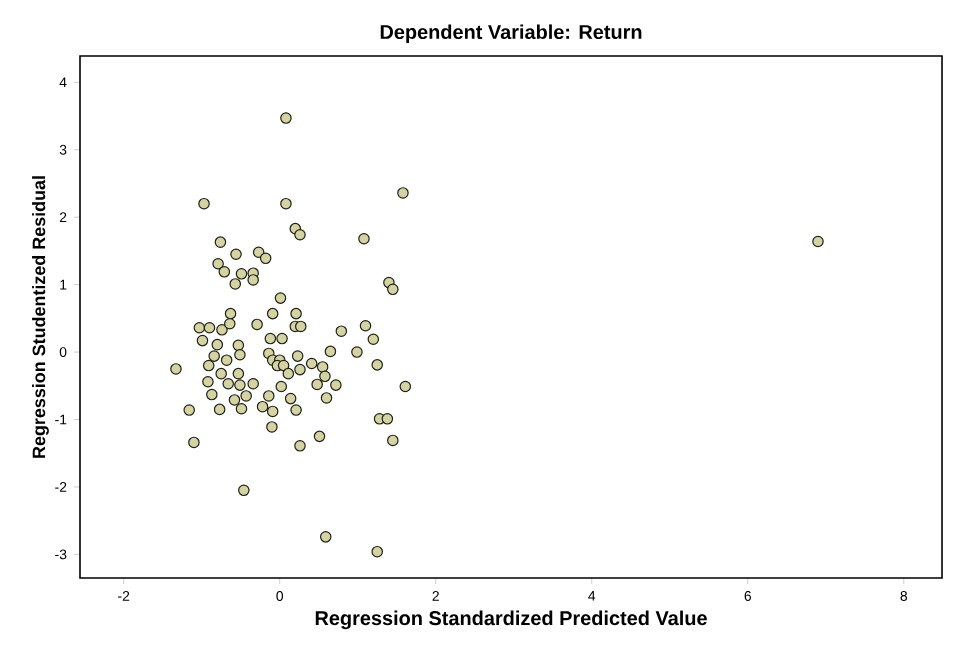 Image resolution: width=956 pixels, height=664 pixels. What do you see at coordinates (40, 317) in the screenshot?
I see `y-axis-title: Regression Studentized Residual` at bounding box center [40, 317].